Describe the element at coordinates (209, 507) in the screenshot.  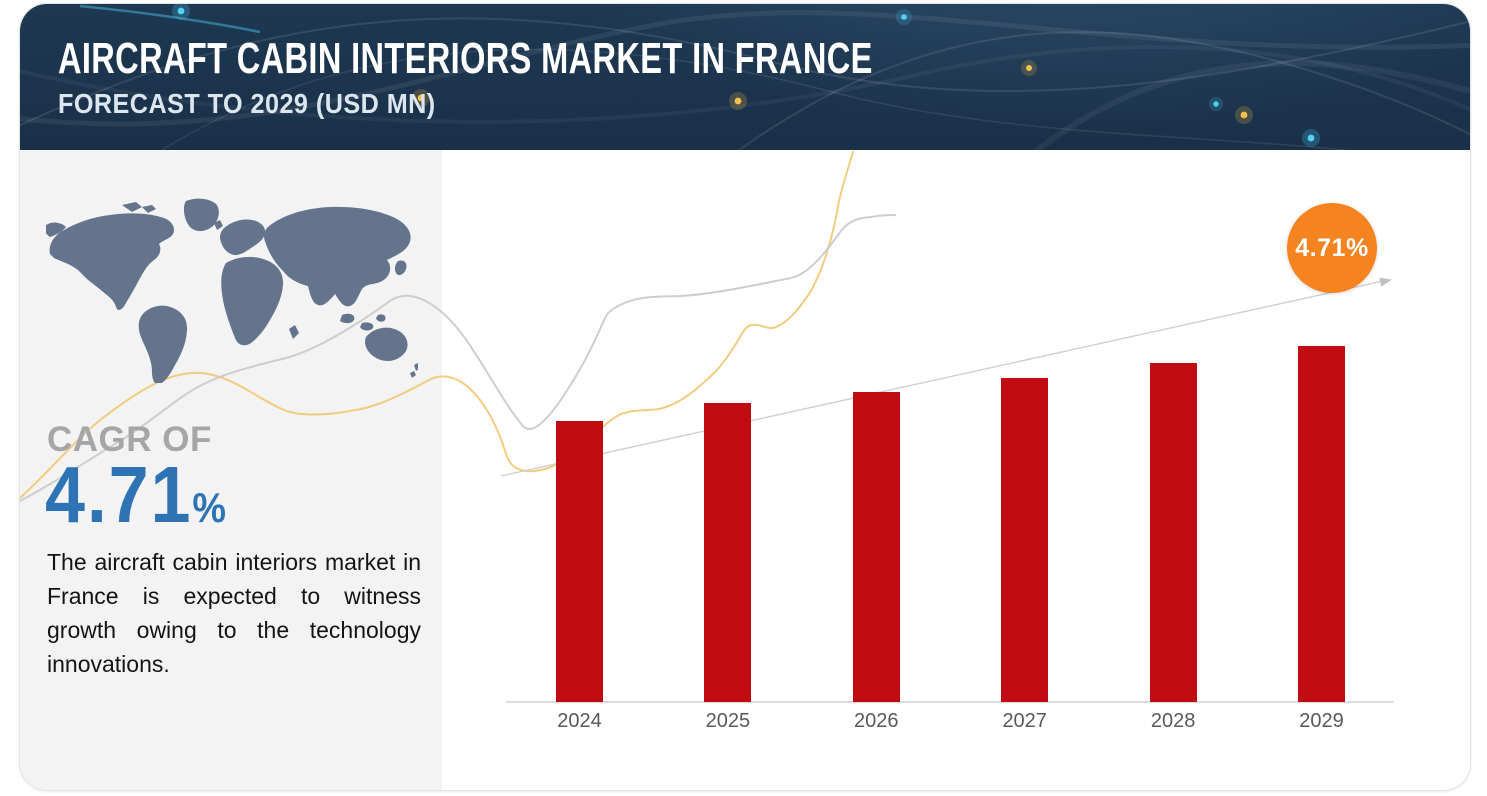
I see `cagr-percent-sign: %` at that location.